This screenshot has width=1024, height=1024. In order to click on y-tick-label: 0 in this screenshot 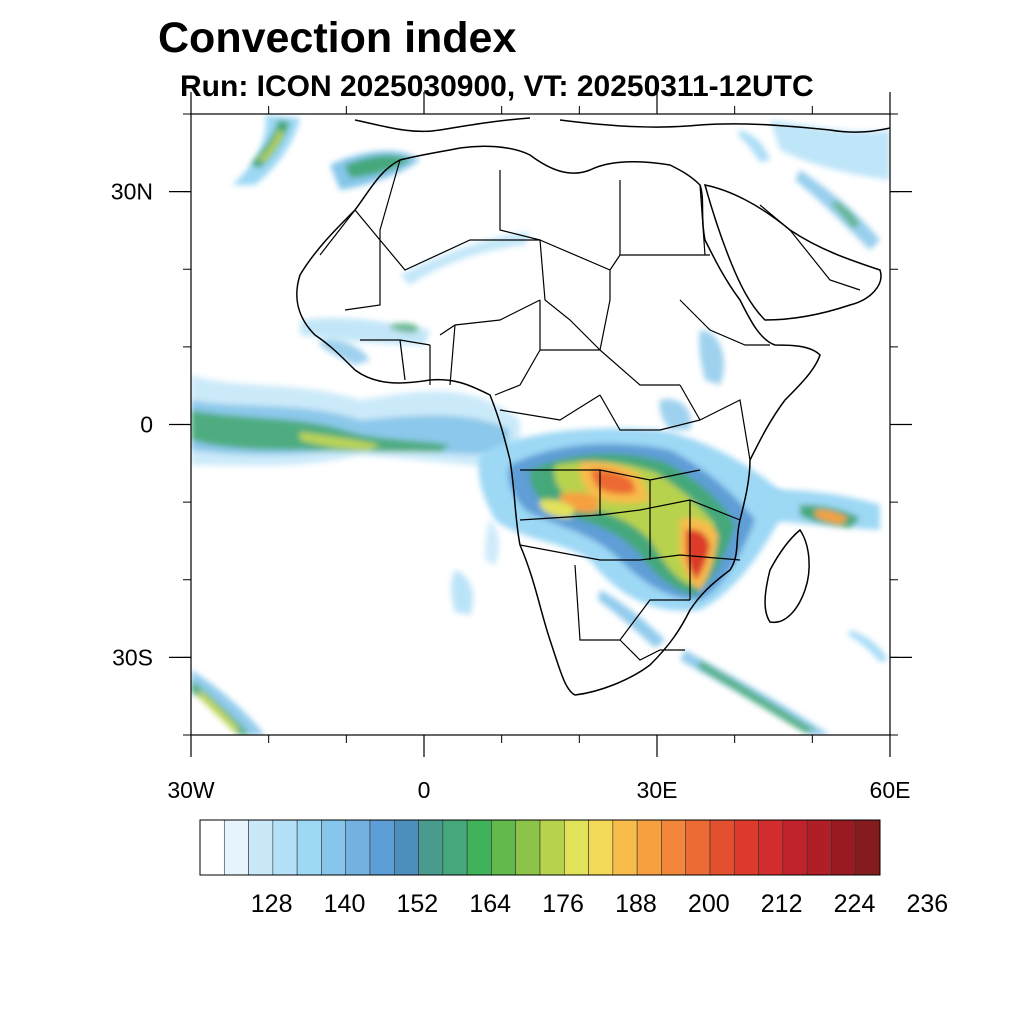, I will do `click(146, 425)`.